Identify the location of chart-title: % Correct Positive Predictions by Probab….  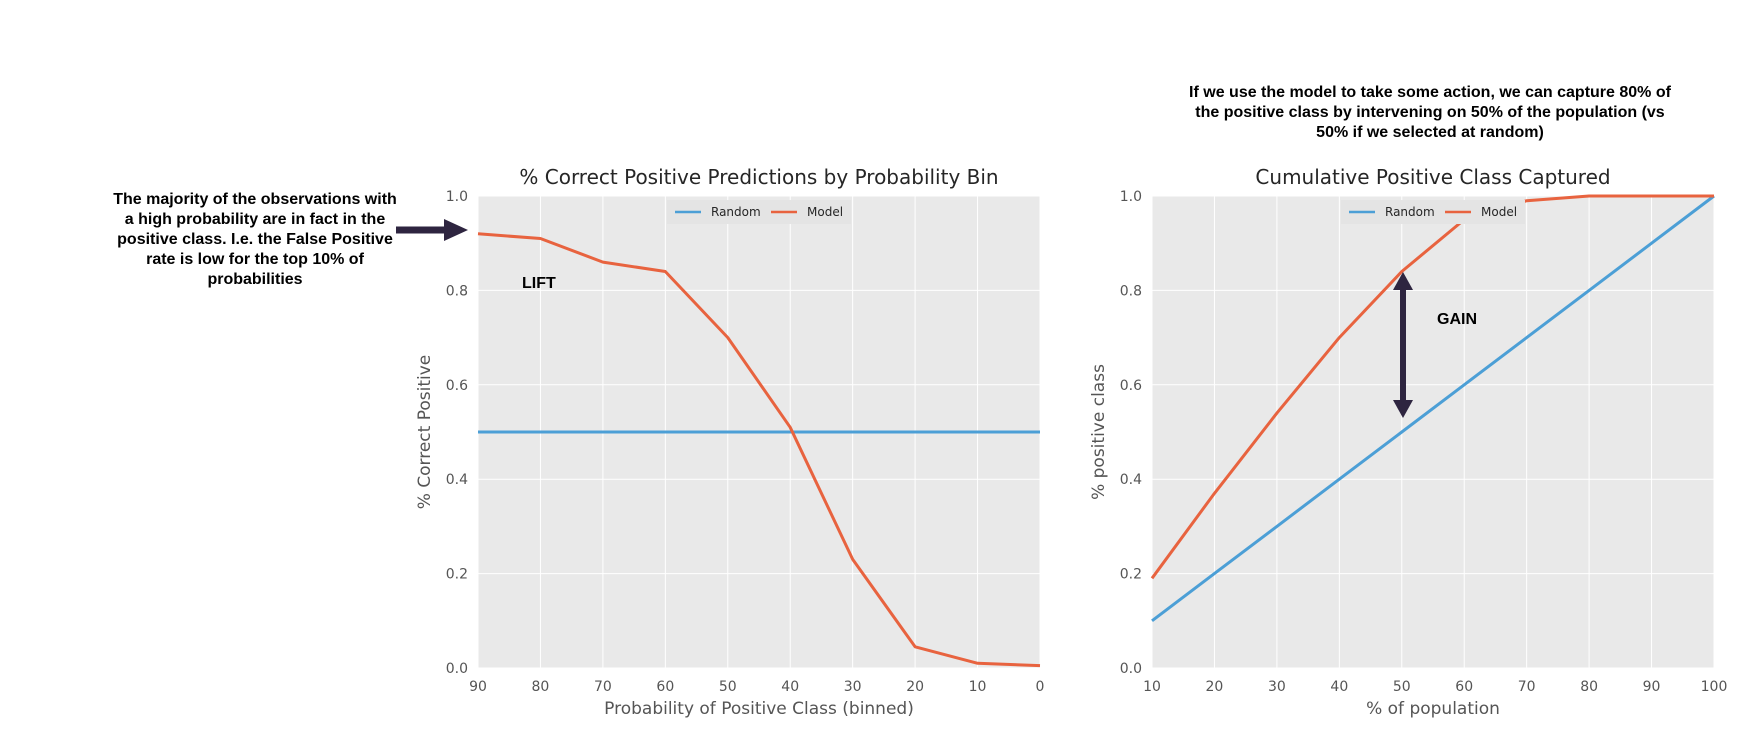
(758, 177).